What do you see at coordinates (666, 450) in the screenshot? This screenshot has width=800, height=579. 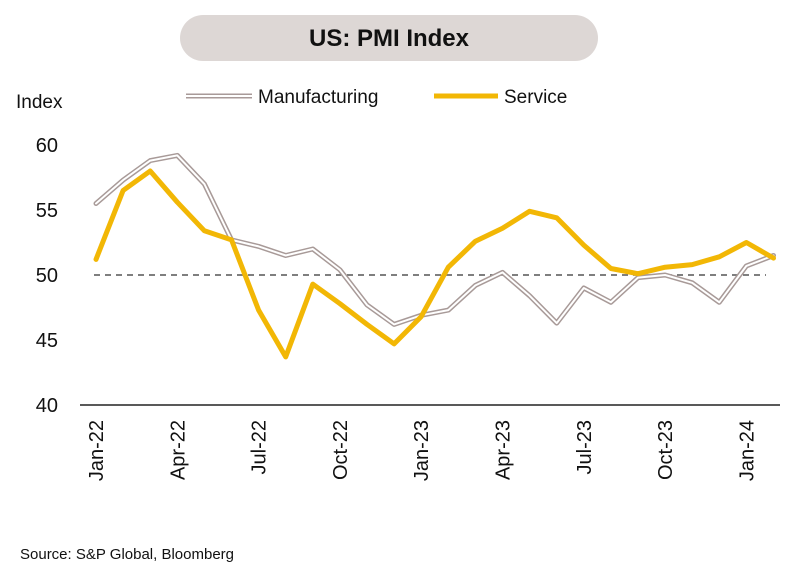 I see `x-tick-label: Oct-23` at bounding box center [666, 450].